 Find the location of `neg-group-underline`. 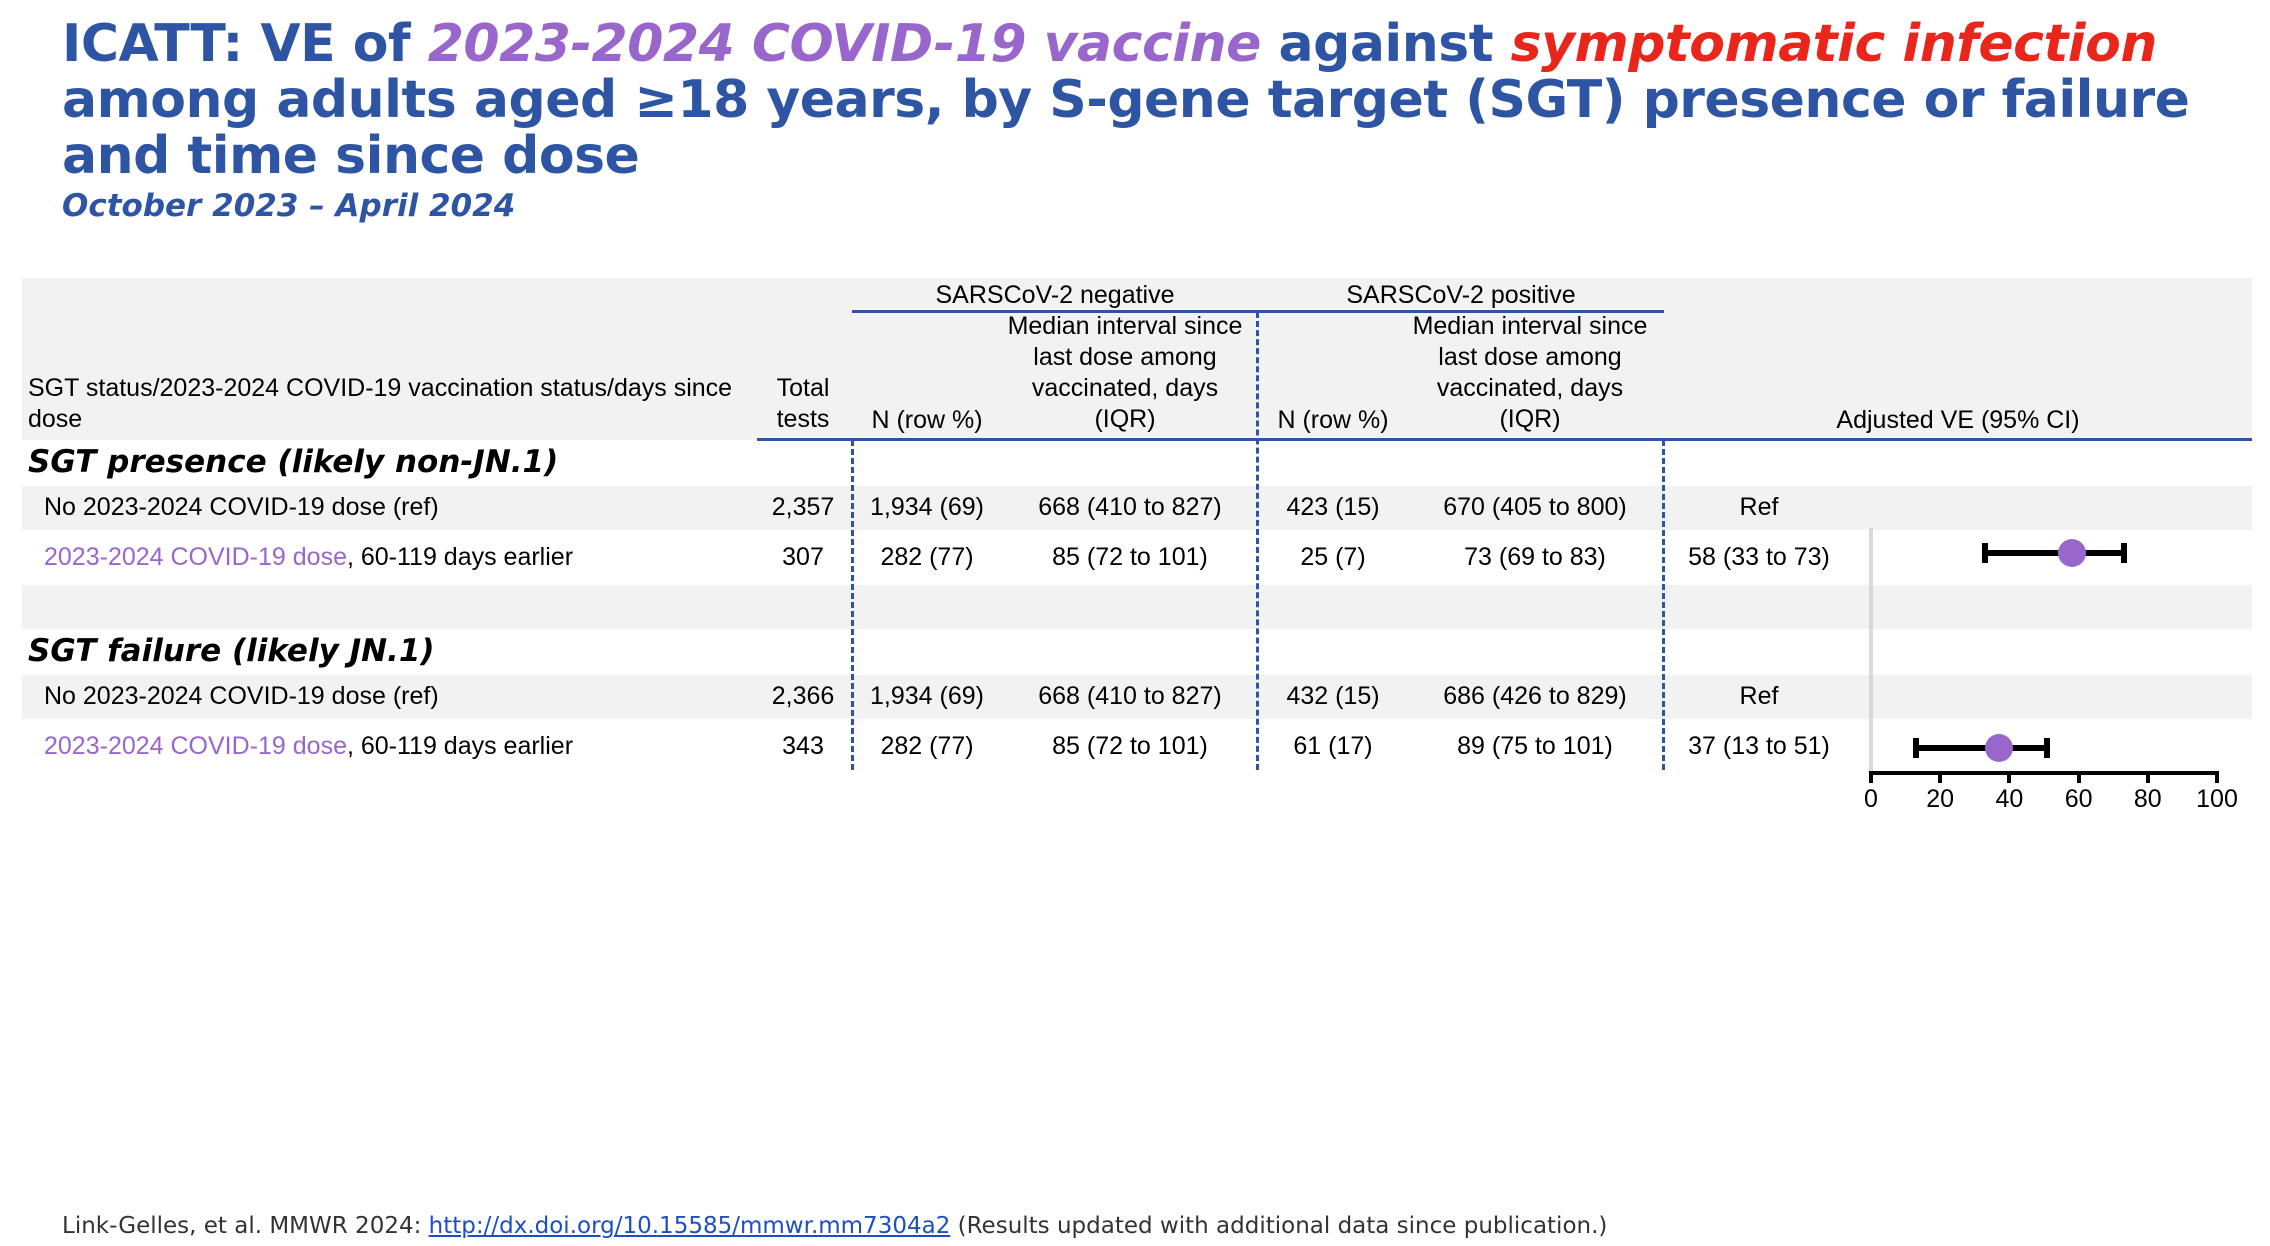

neg-group-underline is located at coordinates (1055, 311).